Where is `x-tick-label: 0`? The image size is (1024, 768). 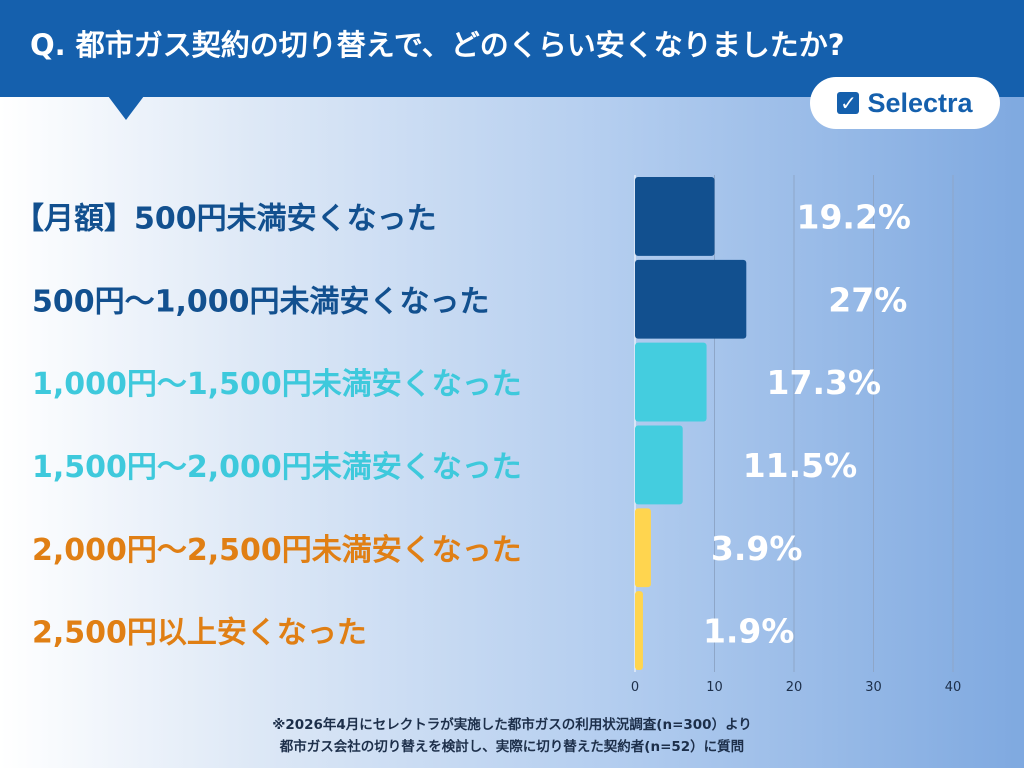
x-tick-label: 0 is located at coordinates (635, 687).